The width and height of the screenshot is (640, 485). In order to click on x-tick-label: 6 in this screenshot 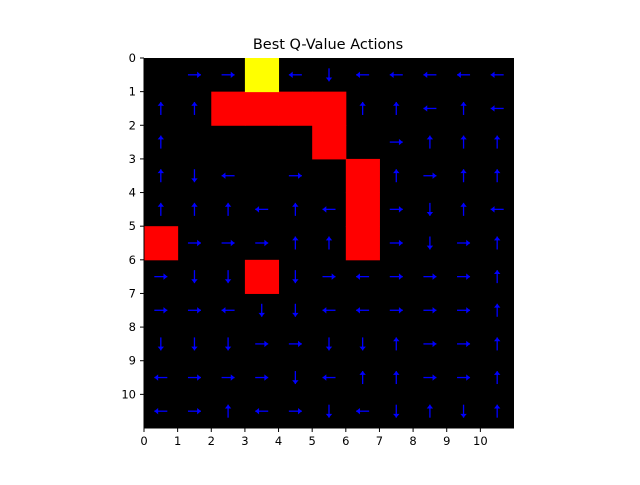, I will do `click(345, 441)`.